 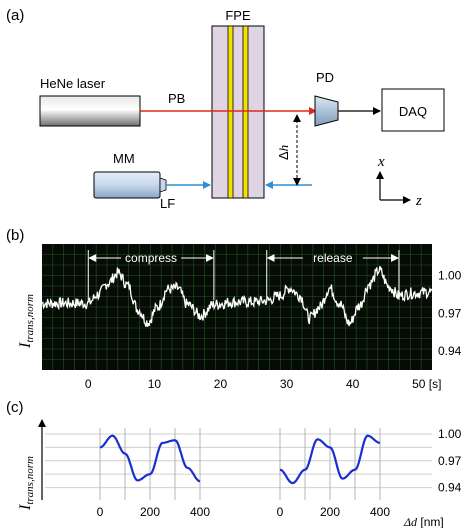 What do you see at coordinates (450, 276) in the screenshot?
I see `chart-b-ytick-label: 1.00` at bounding box center [450, 276].